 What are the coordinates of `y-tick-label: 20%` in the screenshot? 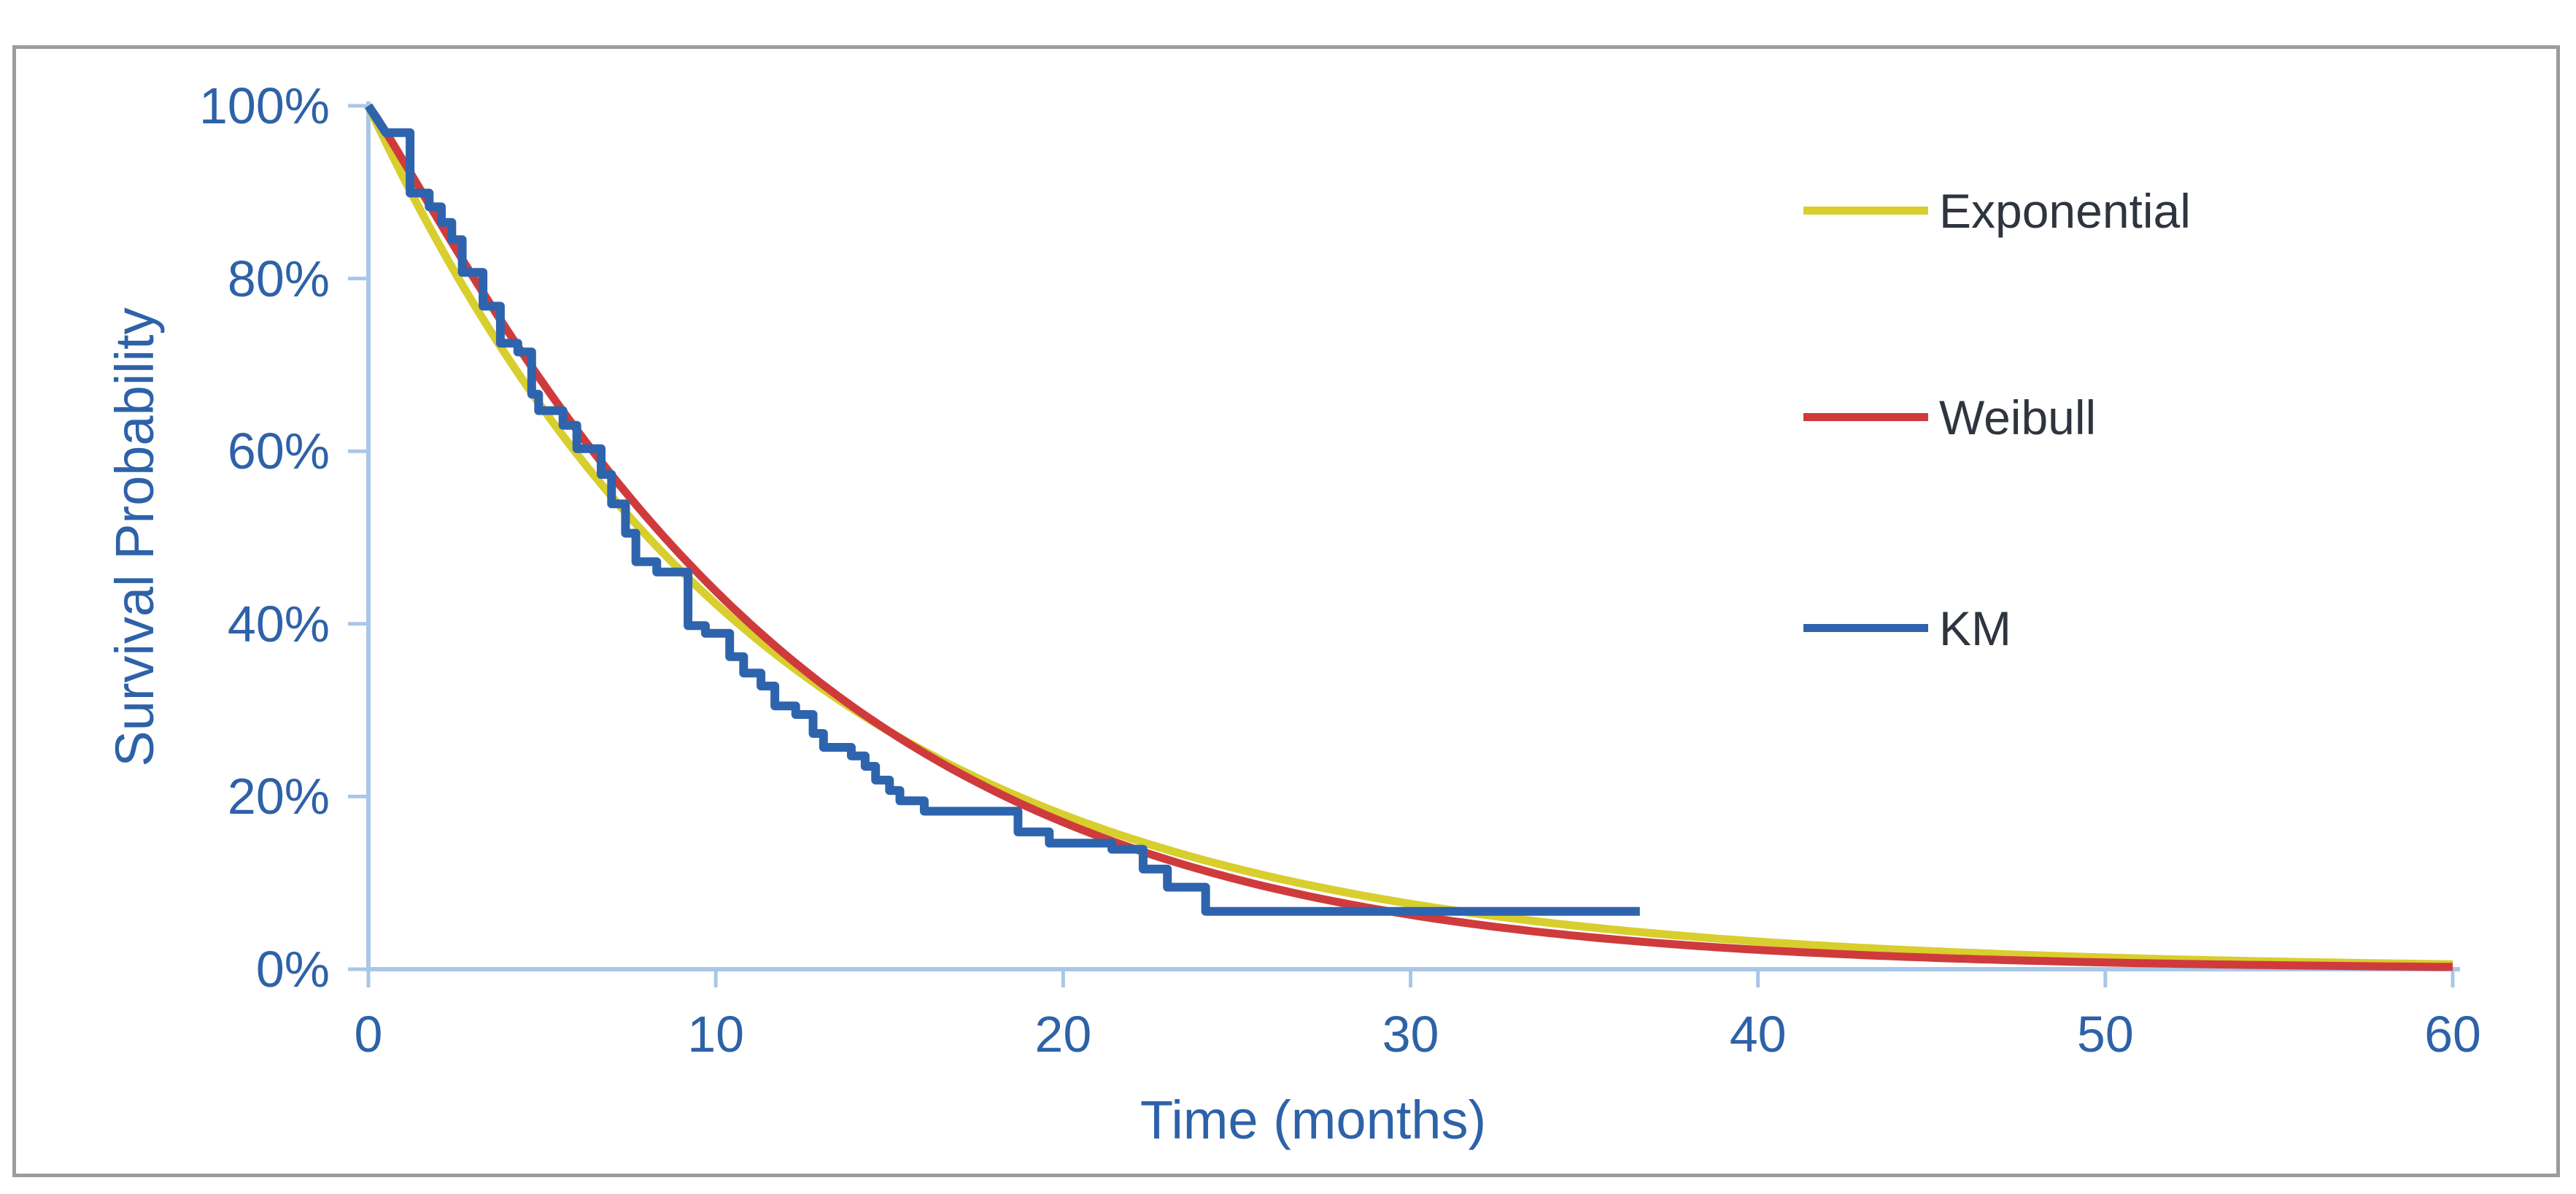 It's located at (278, 796).